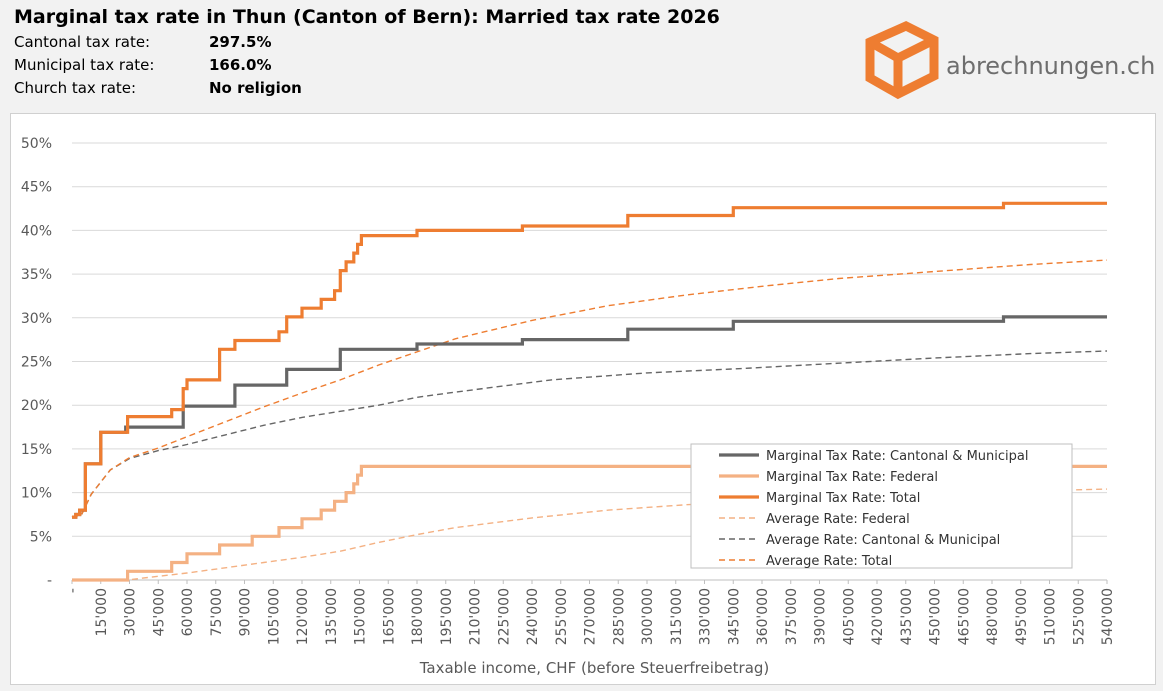  Describe the element at coordinates (36, 144) in the screenshot. I see `y-tick-label: 50%` at that location.